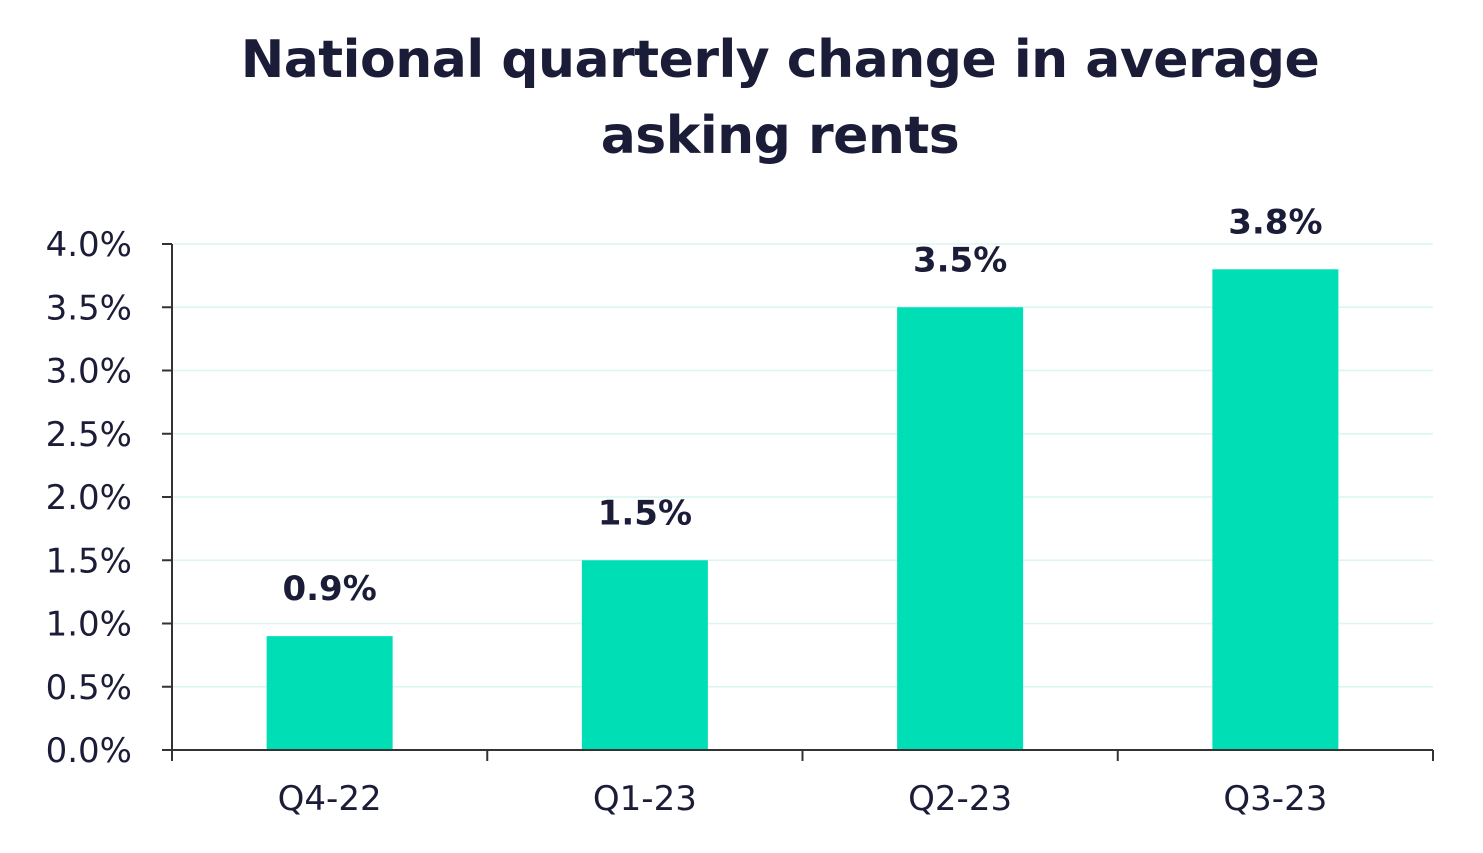  I want to click on y-tick-labels: 0.0% 0.5% 1.0% 1.5% 2.0% 2.5% 3.0% 3.5% 4.0%, so click(89, 498).